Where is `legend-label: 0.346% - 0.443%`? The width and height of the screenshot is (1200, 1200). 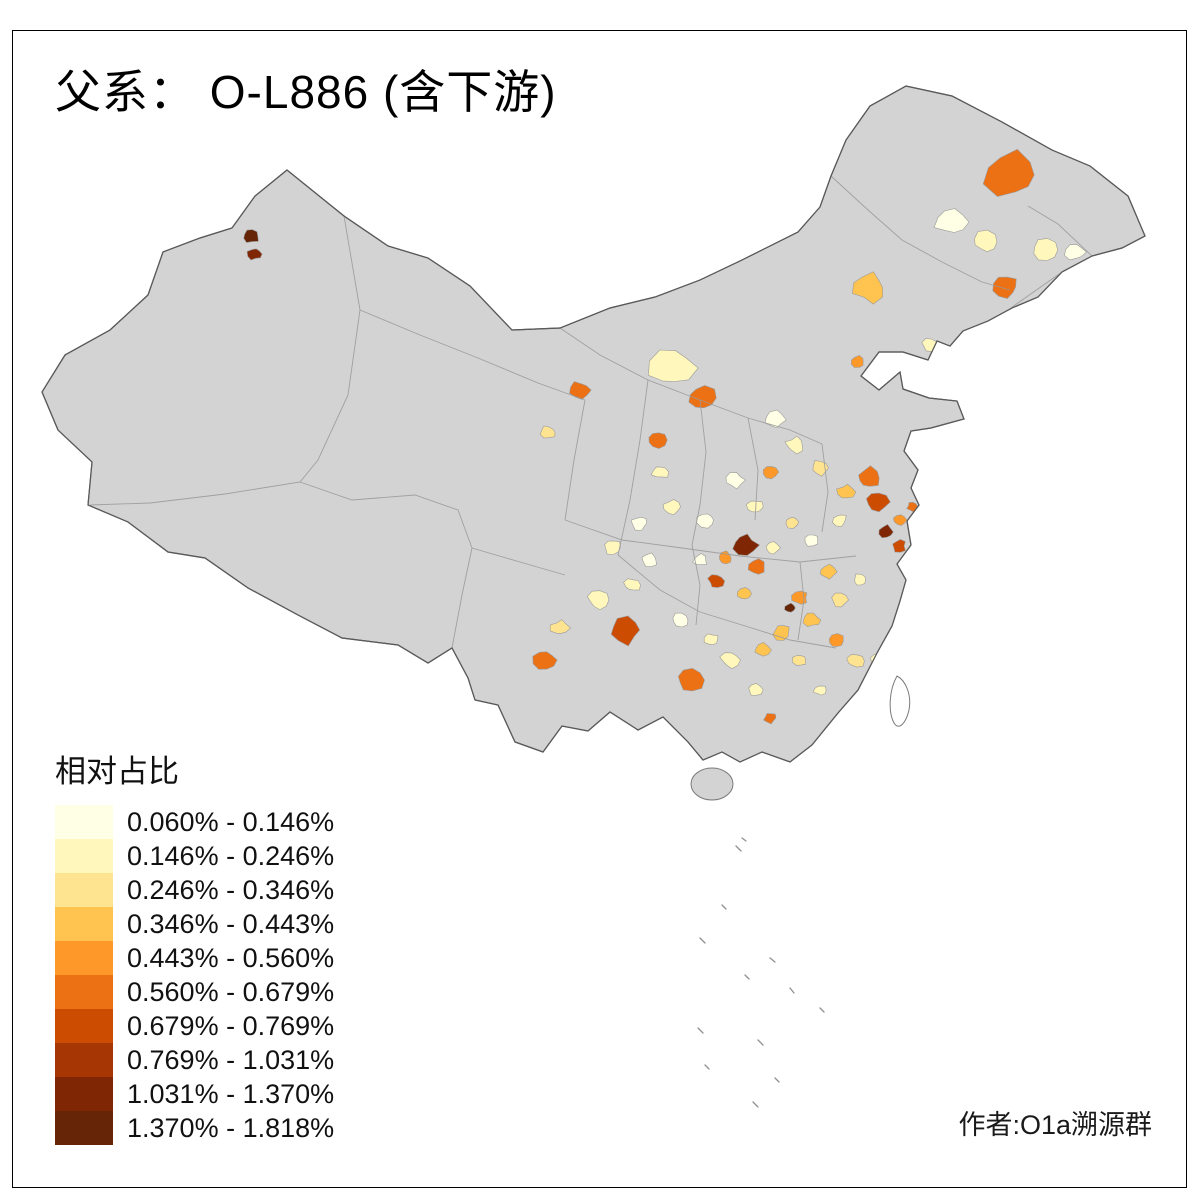 legend-label: 0.346% - 0.443% is located at coordinates (231, 923).